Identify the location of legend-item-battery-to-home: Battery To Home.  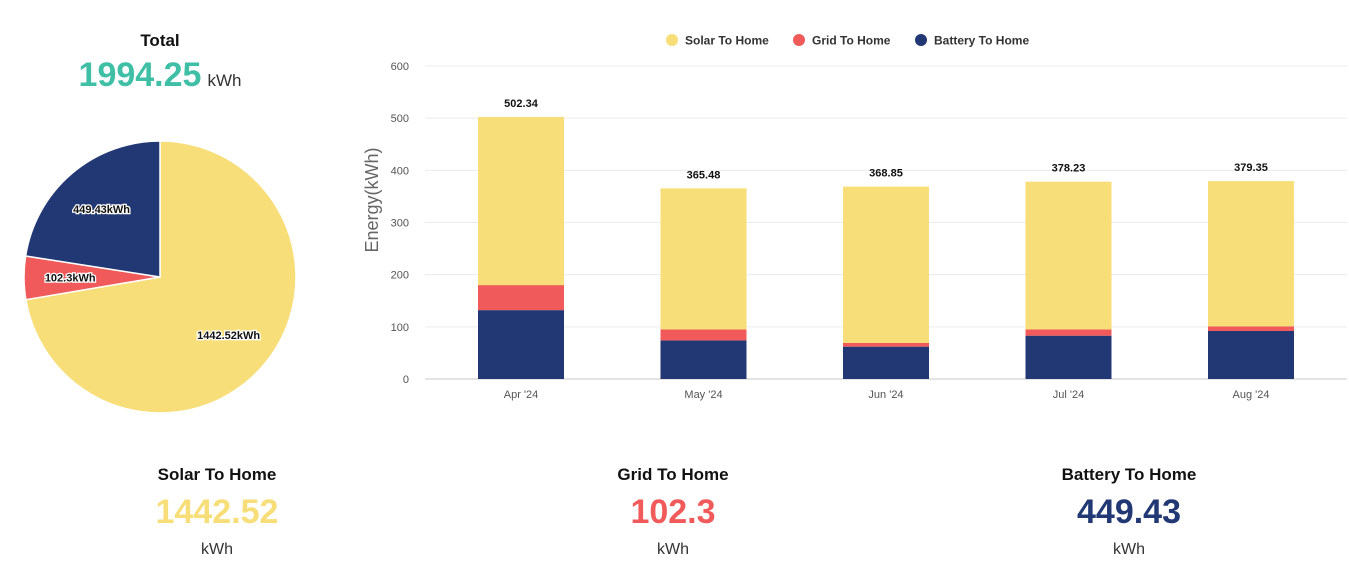
(972, 41).